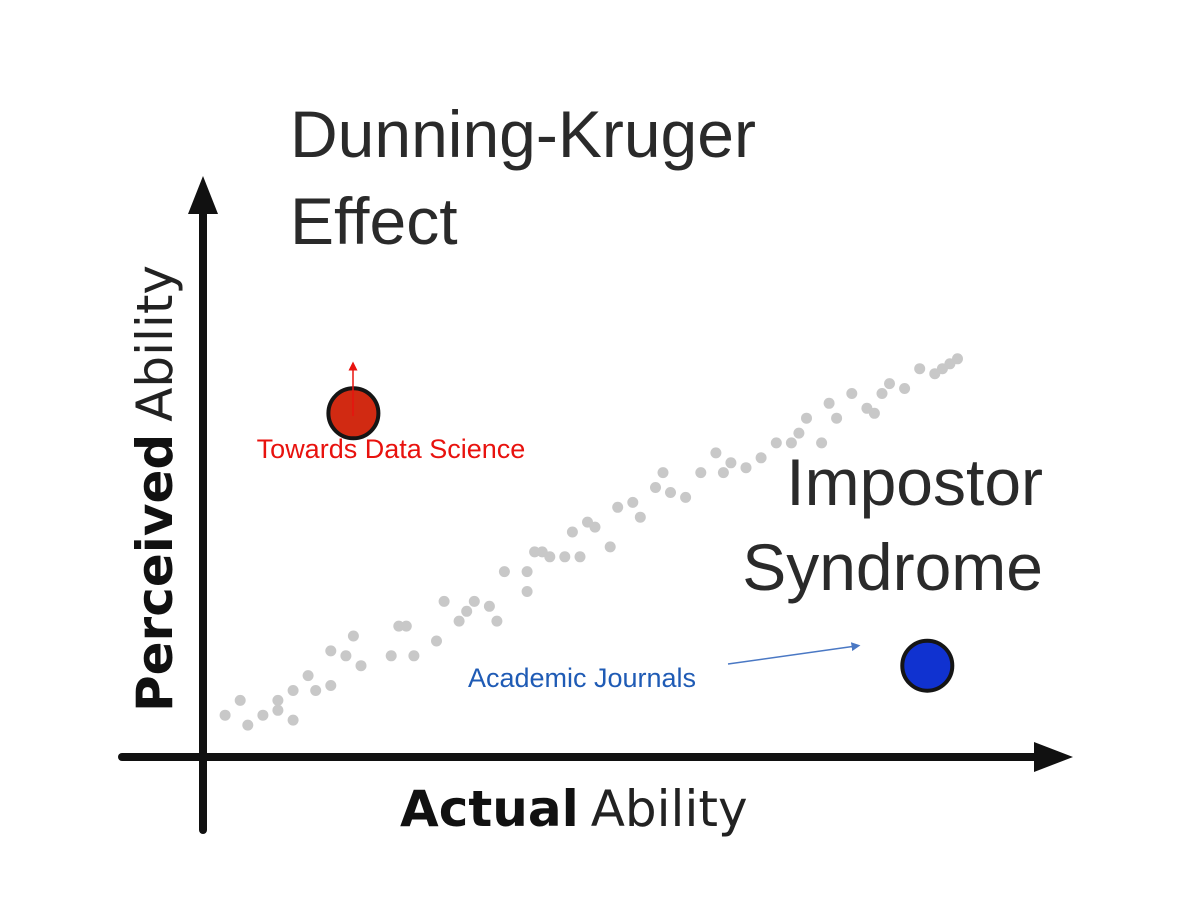 This screenshot has height=924, width=1200. What do you see at coordinates (155, 343) in the screenshot?
I see `y-axis-label-rest: Ability` at bounding box center [155, 343].